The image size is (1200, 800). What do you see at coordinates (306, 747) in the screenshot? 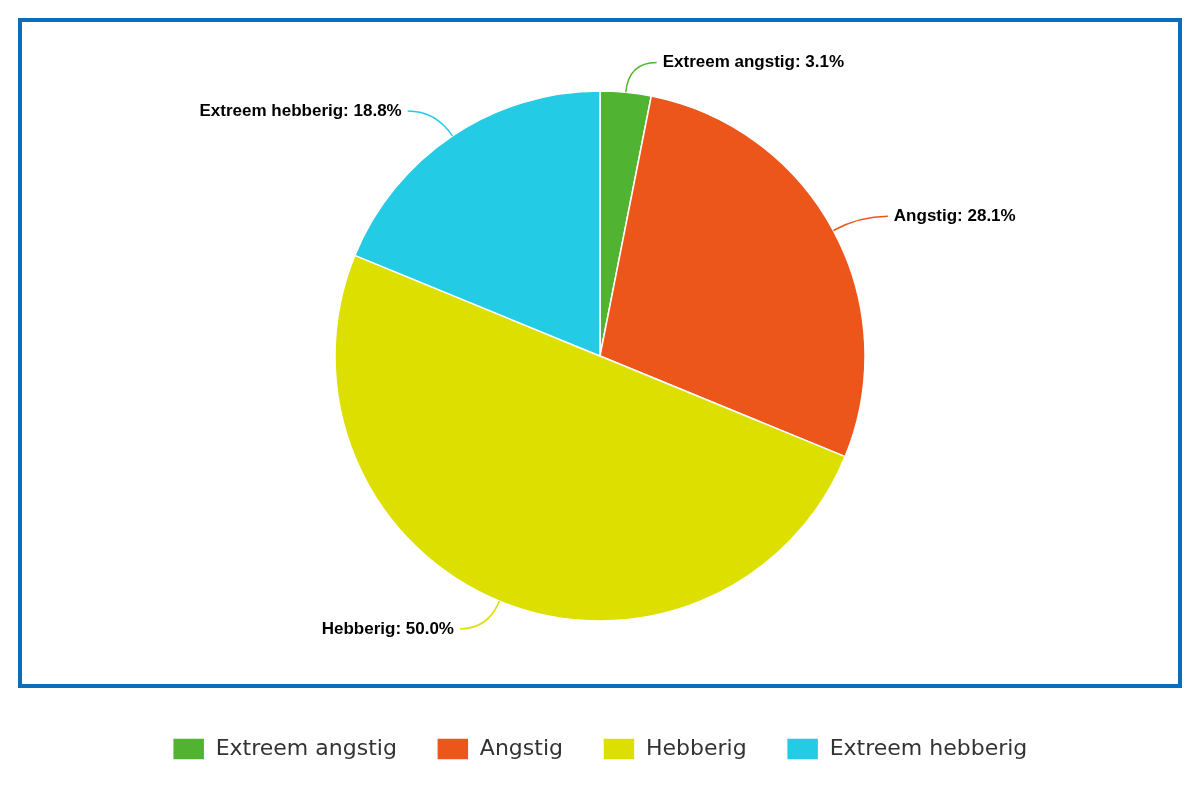
I see `legend-label: Extreem angstig` at bounding box center [306, 747].